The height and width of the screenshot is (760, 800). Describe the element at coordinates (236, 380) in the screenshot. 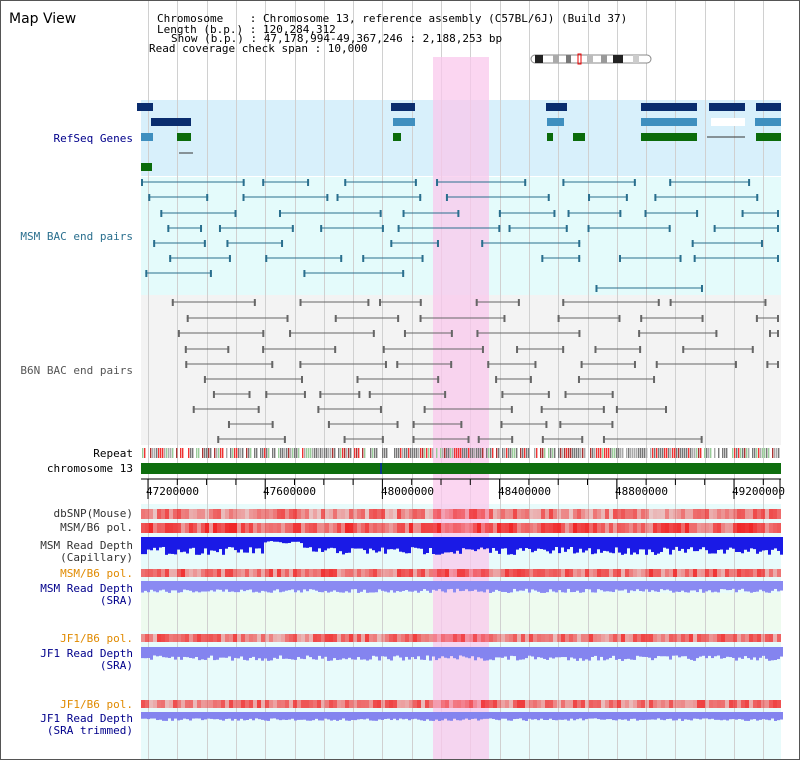

I see `grid-line` at that location.